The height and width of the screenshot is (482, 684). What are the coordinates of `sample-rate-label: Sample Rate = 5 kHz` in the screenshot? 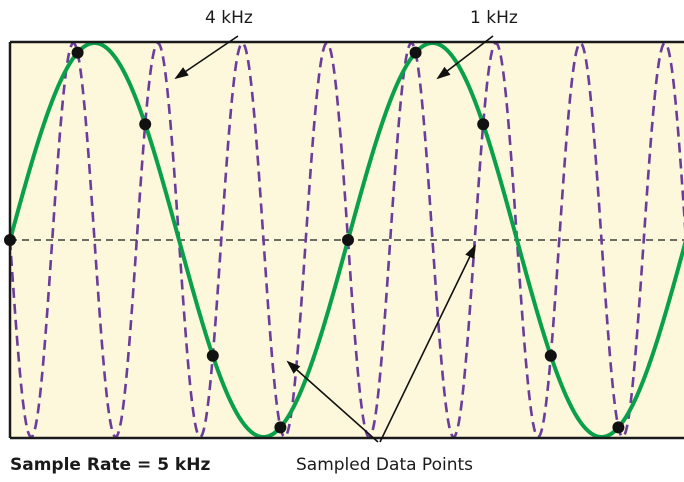 It's located at (110, 465).